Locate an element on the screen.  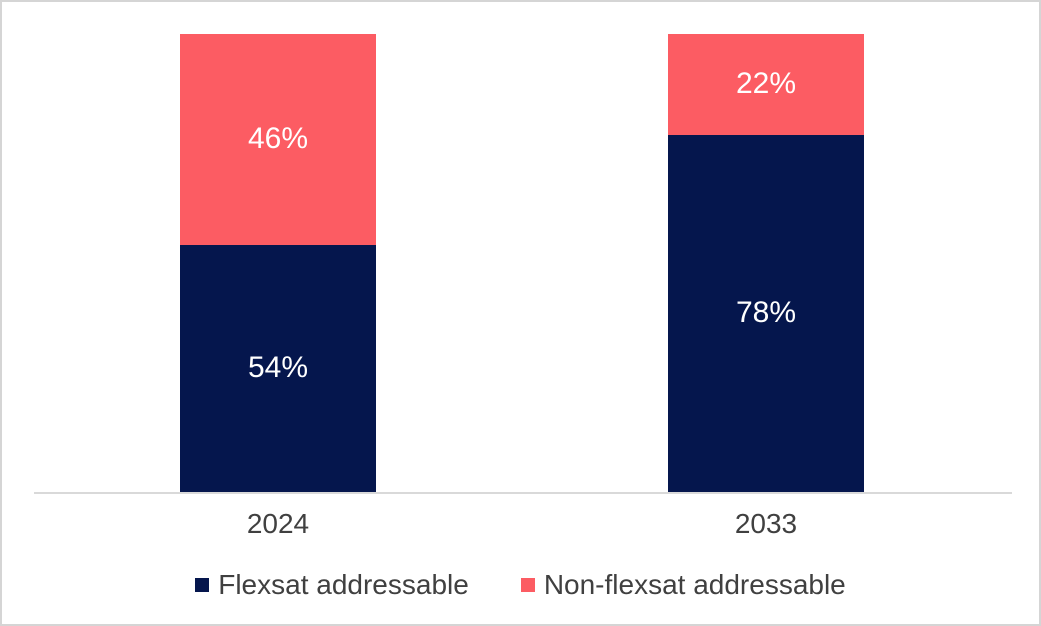
legend-label-non-flexsat: Non-flexsat addressable is located at coordinates (694, 584).